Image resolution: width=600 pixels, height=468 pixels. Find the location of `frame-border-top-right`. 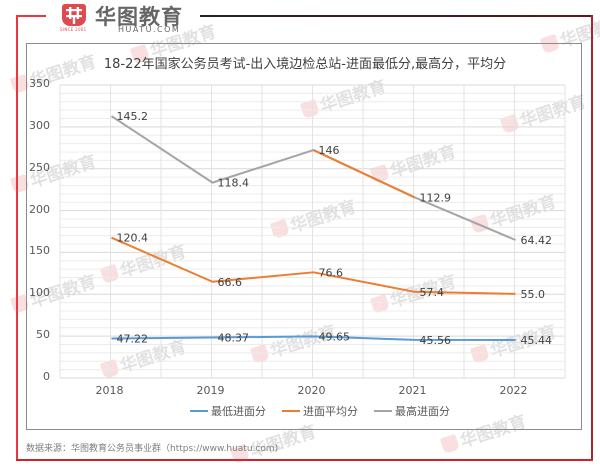

frame-border-top-right is located at coordinates (396, 16).